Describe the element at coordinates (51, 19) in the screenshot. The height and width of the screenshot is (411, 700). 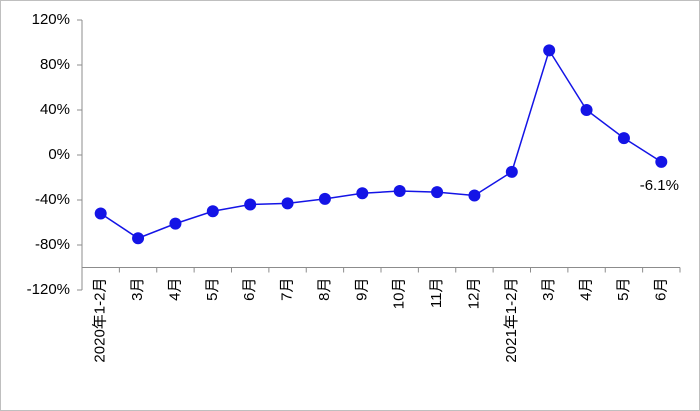
I see `y-tick-label: 120%` at that location.